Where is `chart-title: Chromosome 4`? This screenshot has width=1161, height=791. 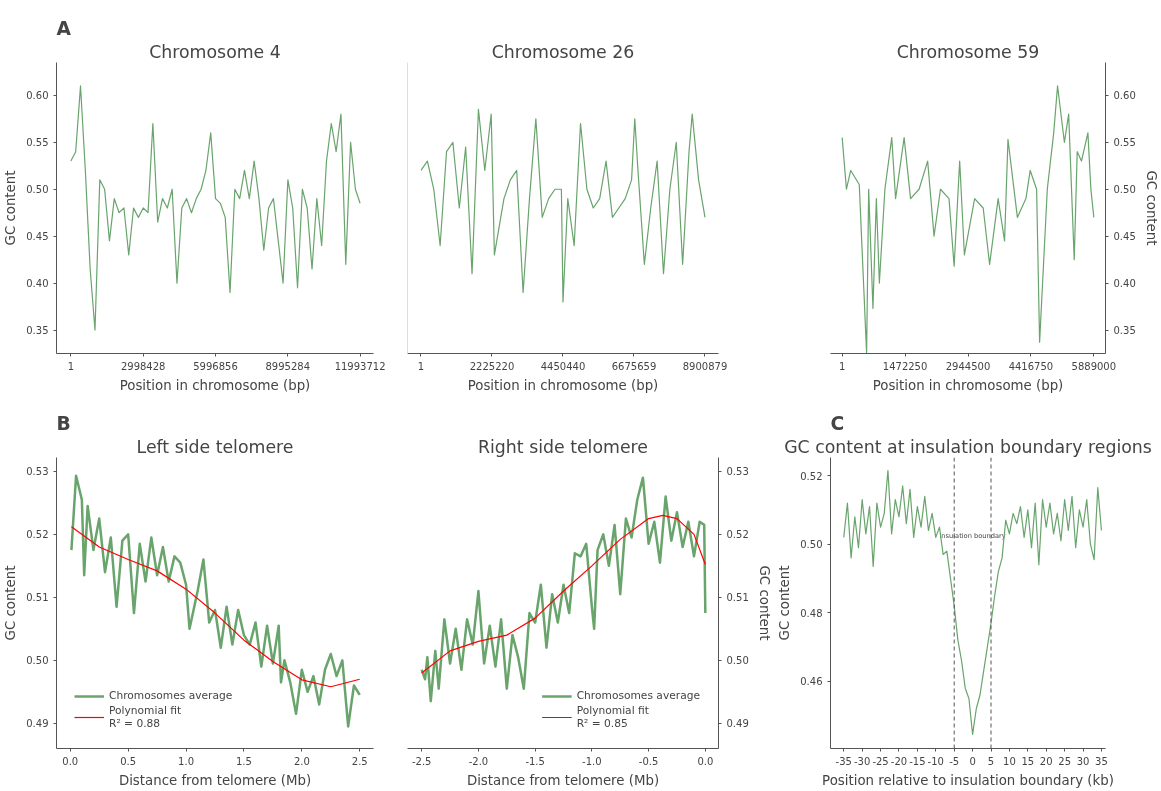 chart-title: Chromosome 4 is located at coordinates (215, 51).